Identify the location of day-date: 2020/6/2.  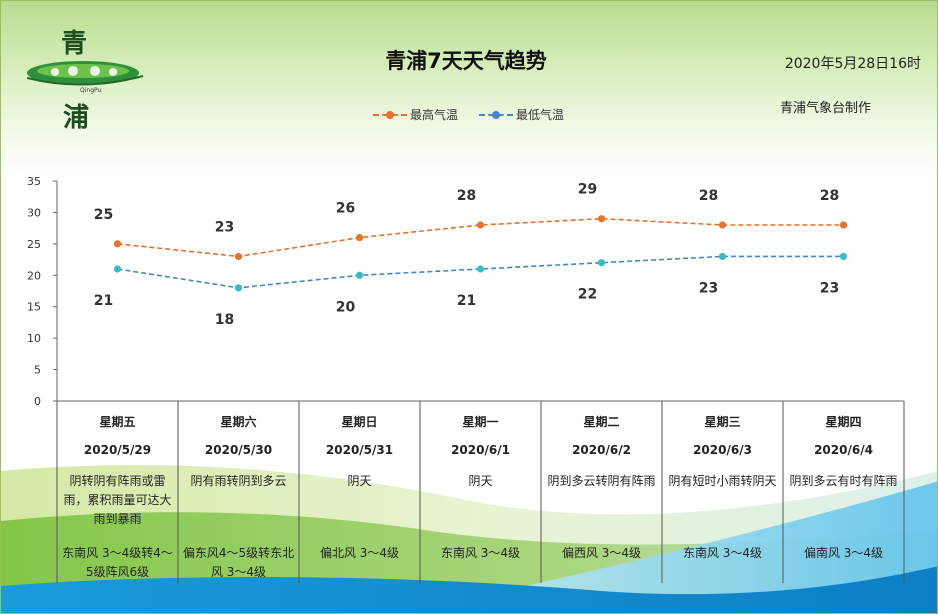
(601, 450).